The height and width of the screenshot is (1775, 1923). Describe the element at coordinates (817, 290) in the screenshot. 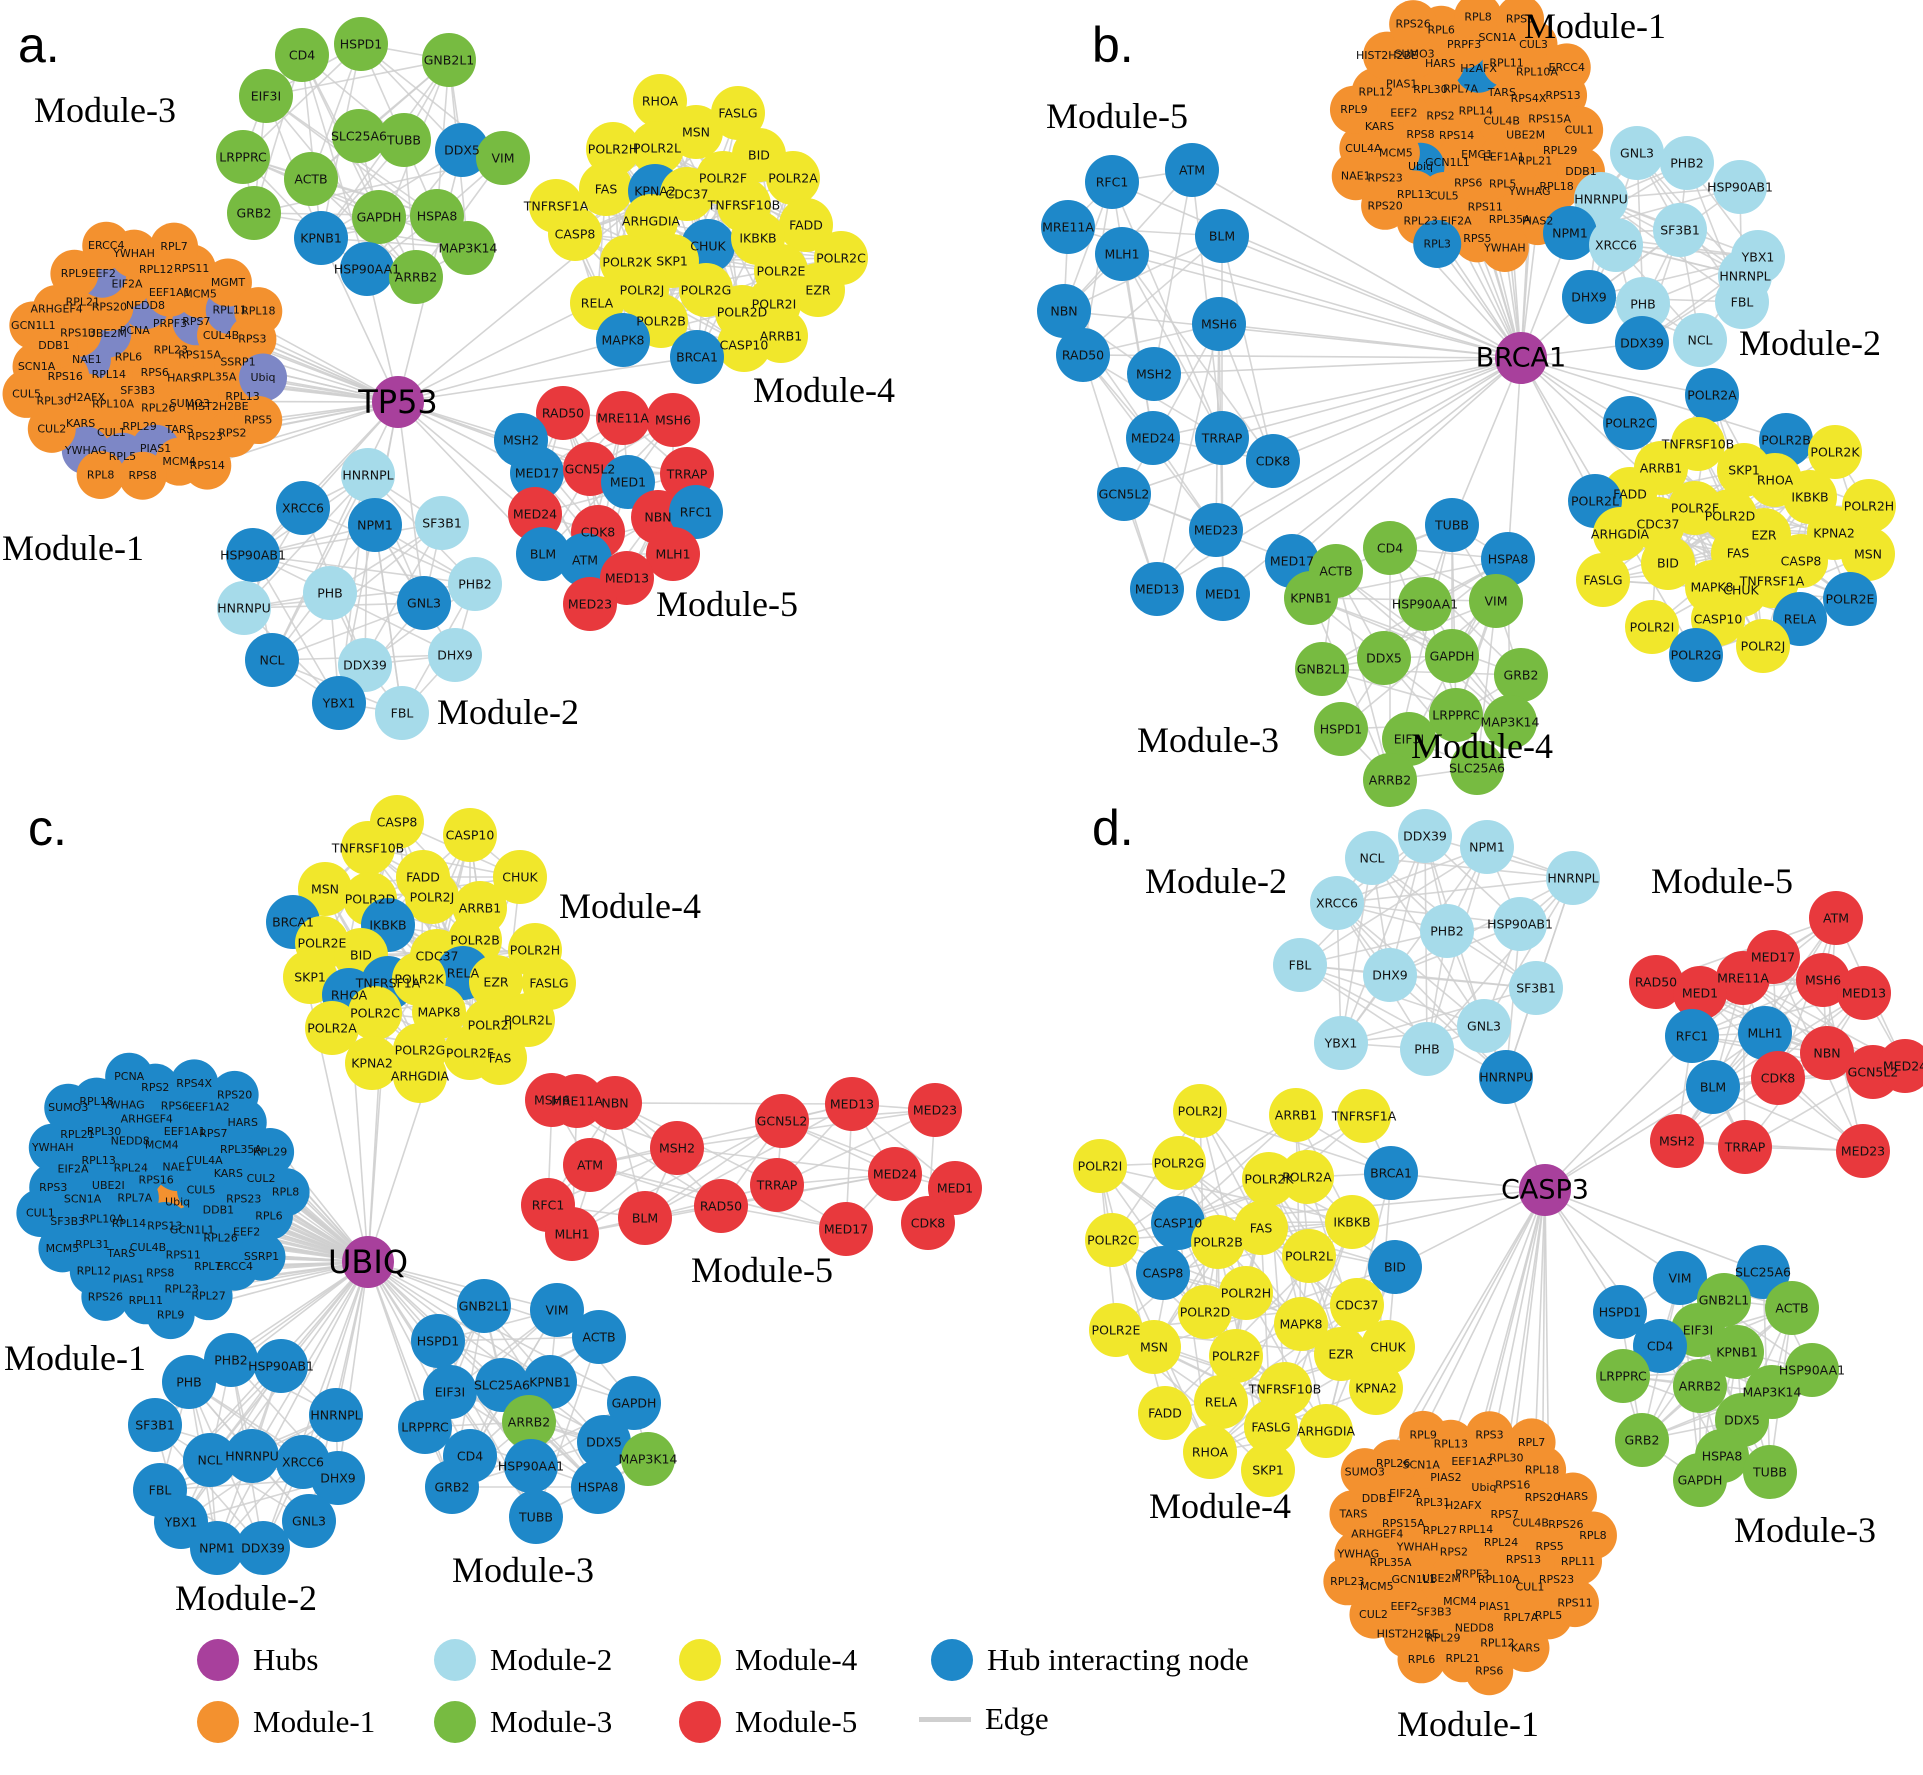

I see `node-label: EZR` at that location.